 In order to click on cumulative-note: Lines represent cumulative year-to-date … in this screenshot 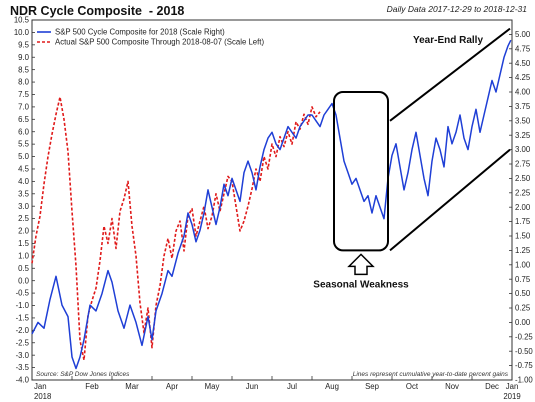, I will do `click(431, 374)`.